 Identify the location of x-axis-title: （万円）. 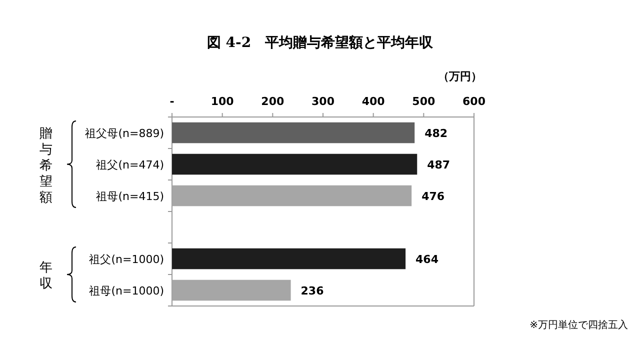
(460, 76).